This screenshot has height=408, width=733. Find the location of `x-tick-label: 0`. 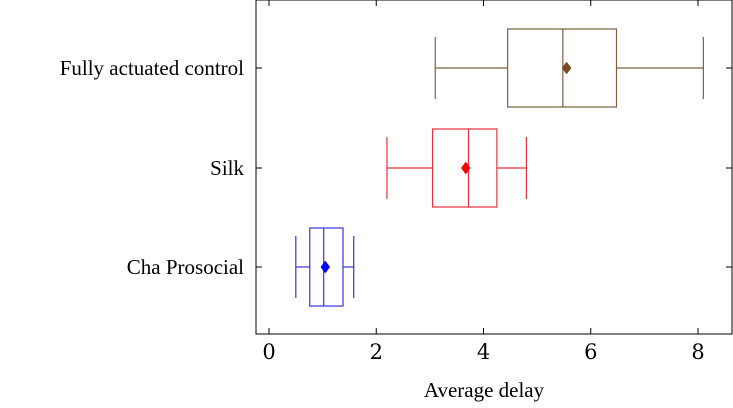

x-tick-label: 0 is located at coordinates (268, 352).